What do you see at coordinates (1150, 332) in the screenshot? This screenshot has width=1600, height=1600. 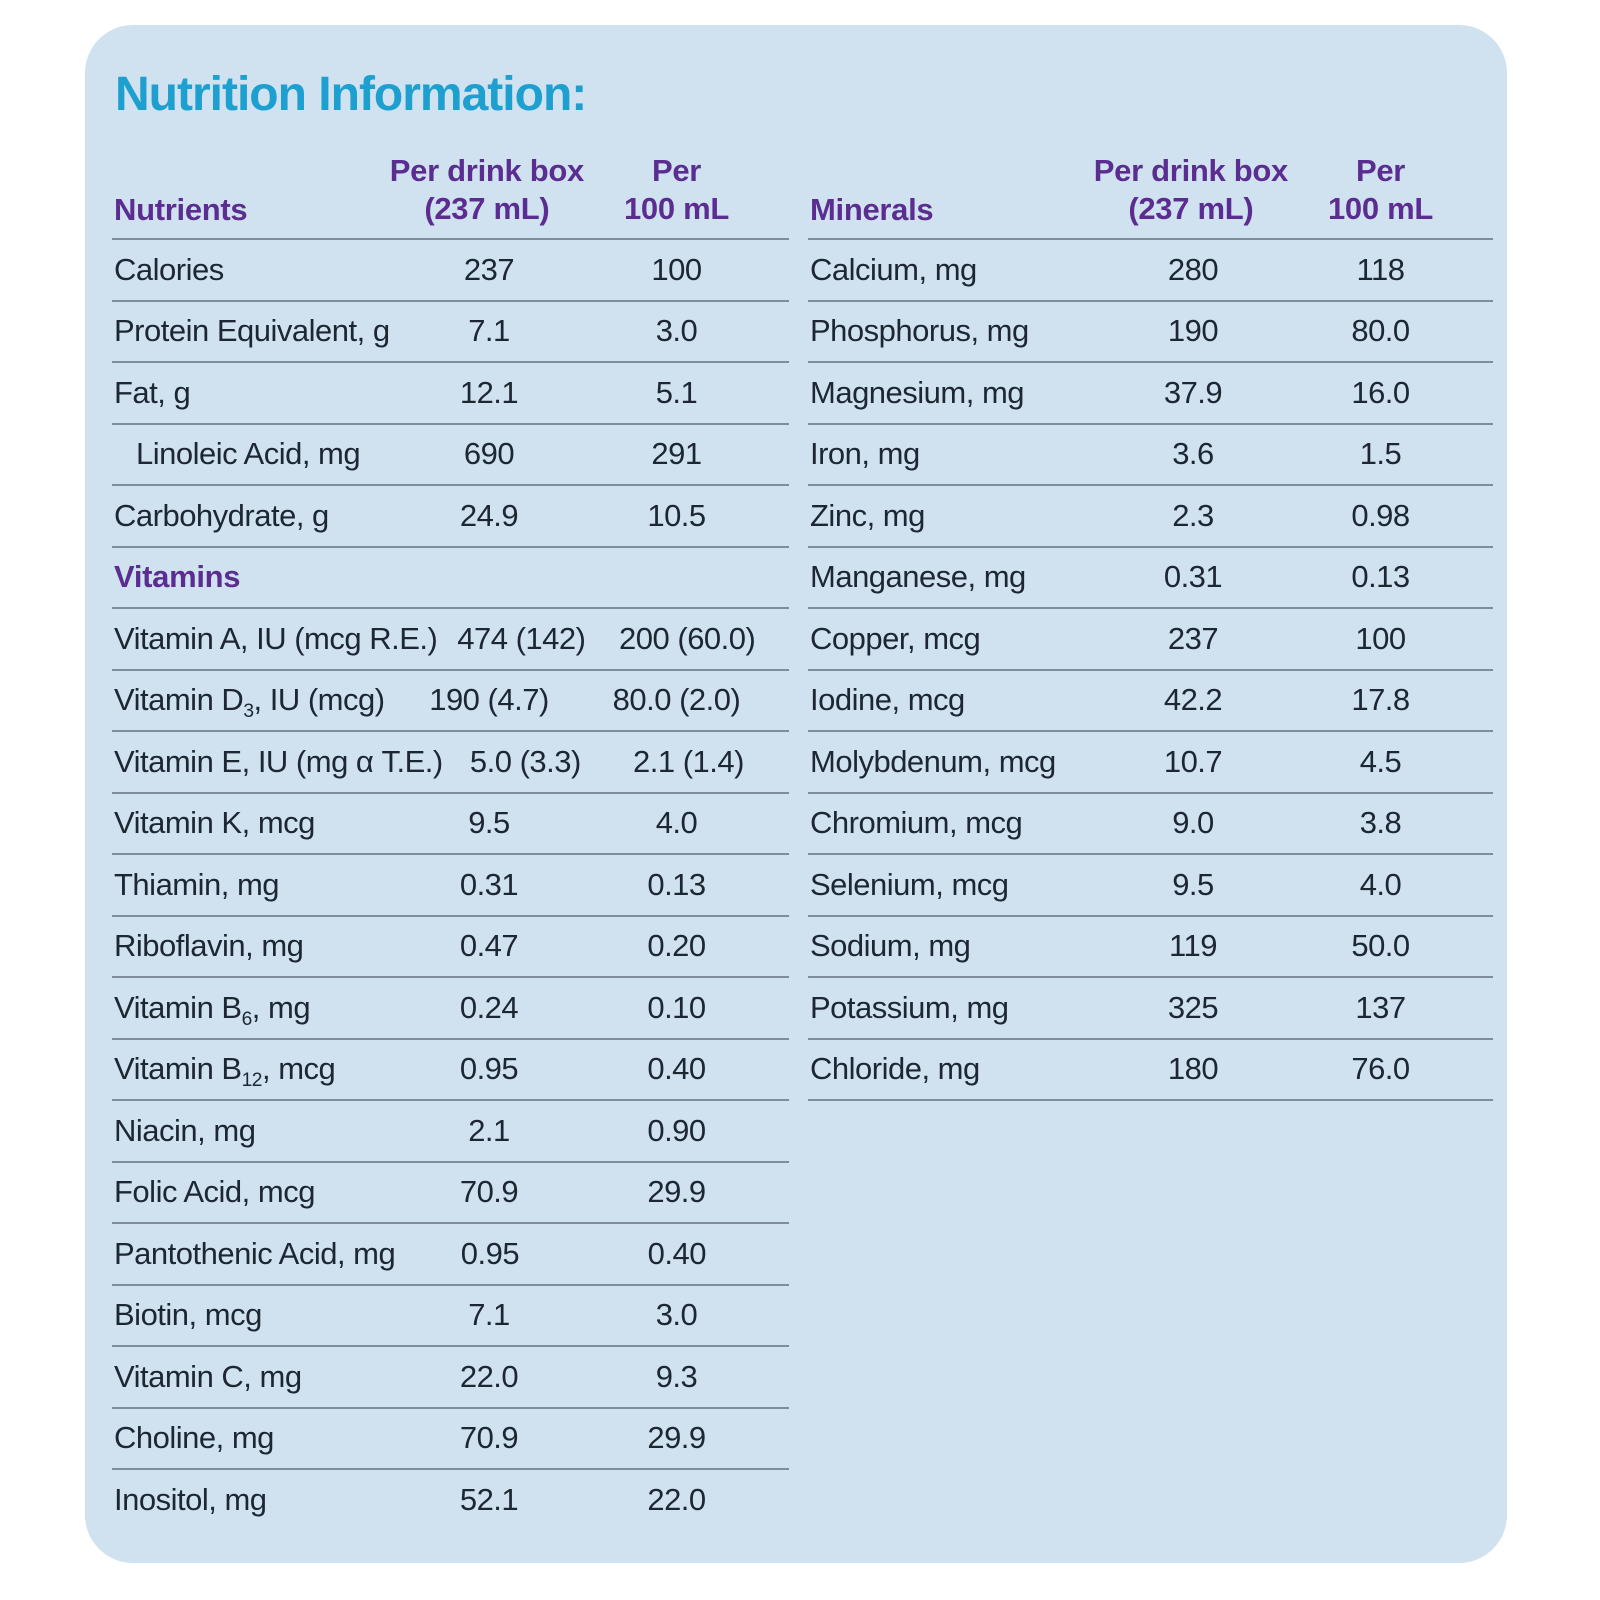 I see `table-row: Phosphorus, mg 190 80.0` at bounding box center [1150, 332].